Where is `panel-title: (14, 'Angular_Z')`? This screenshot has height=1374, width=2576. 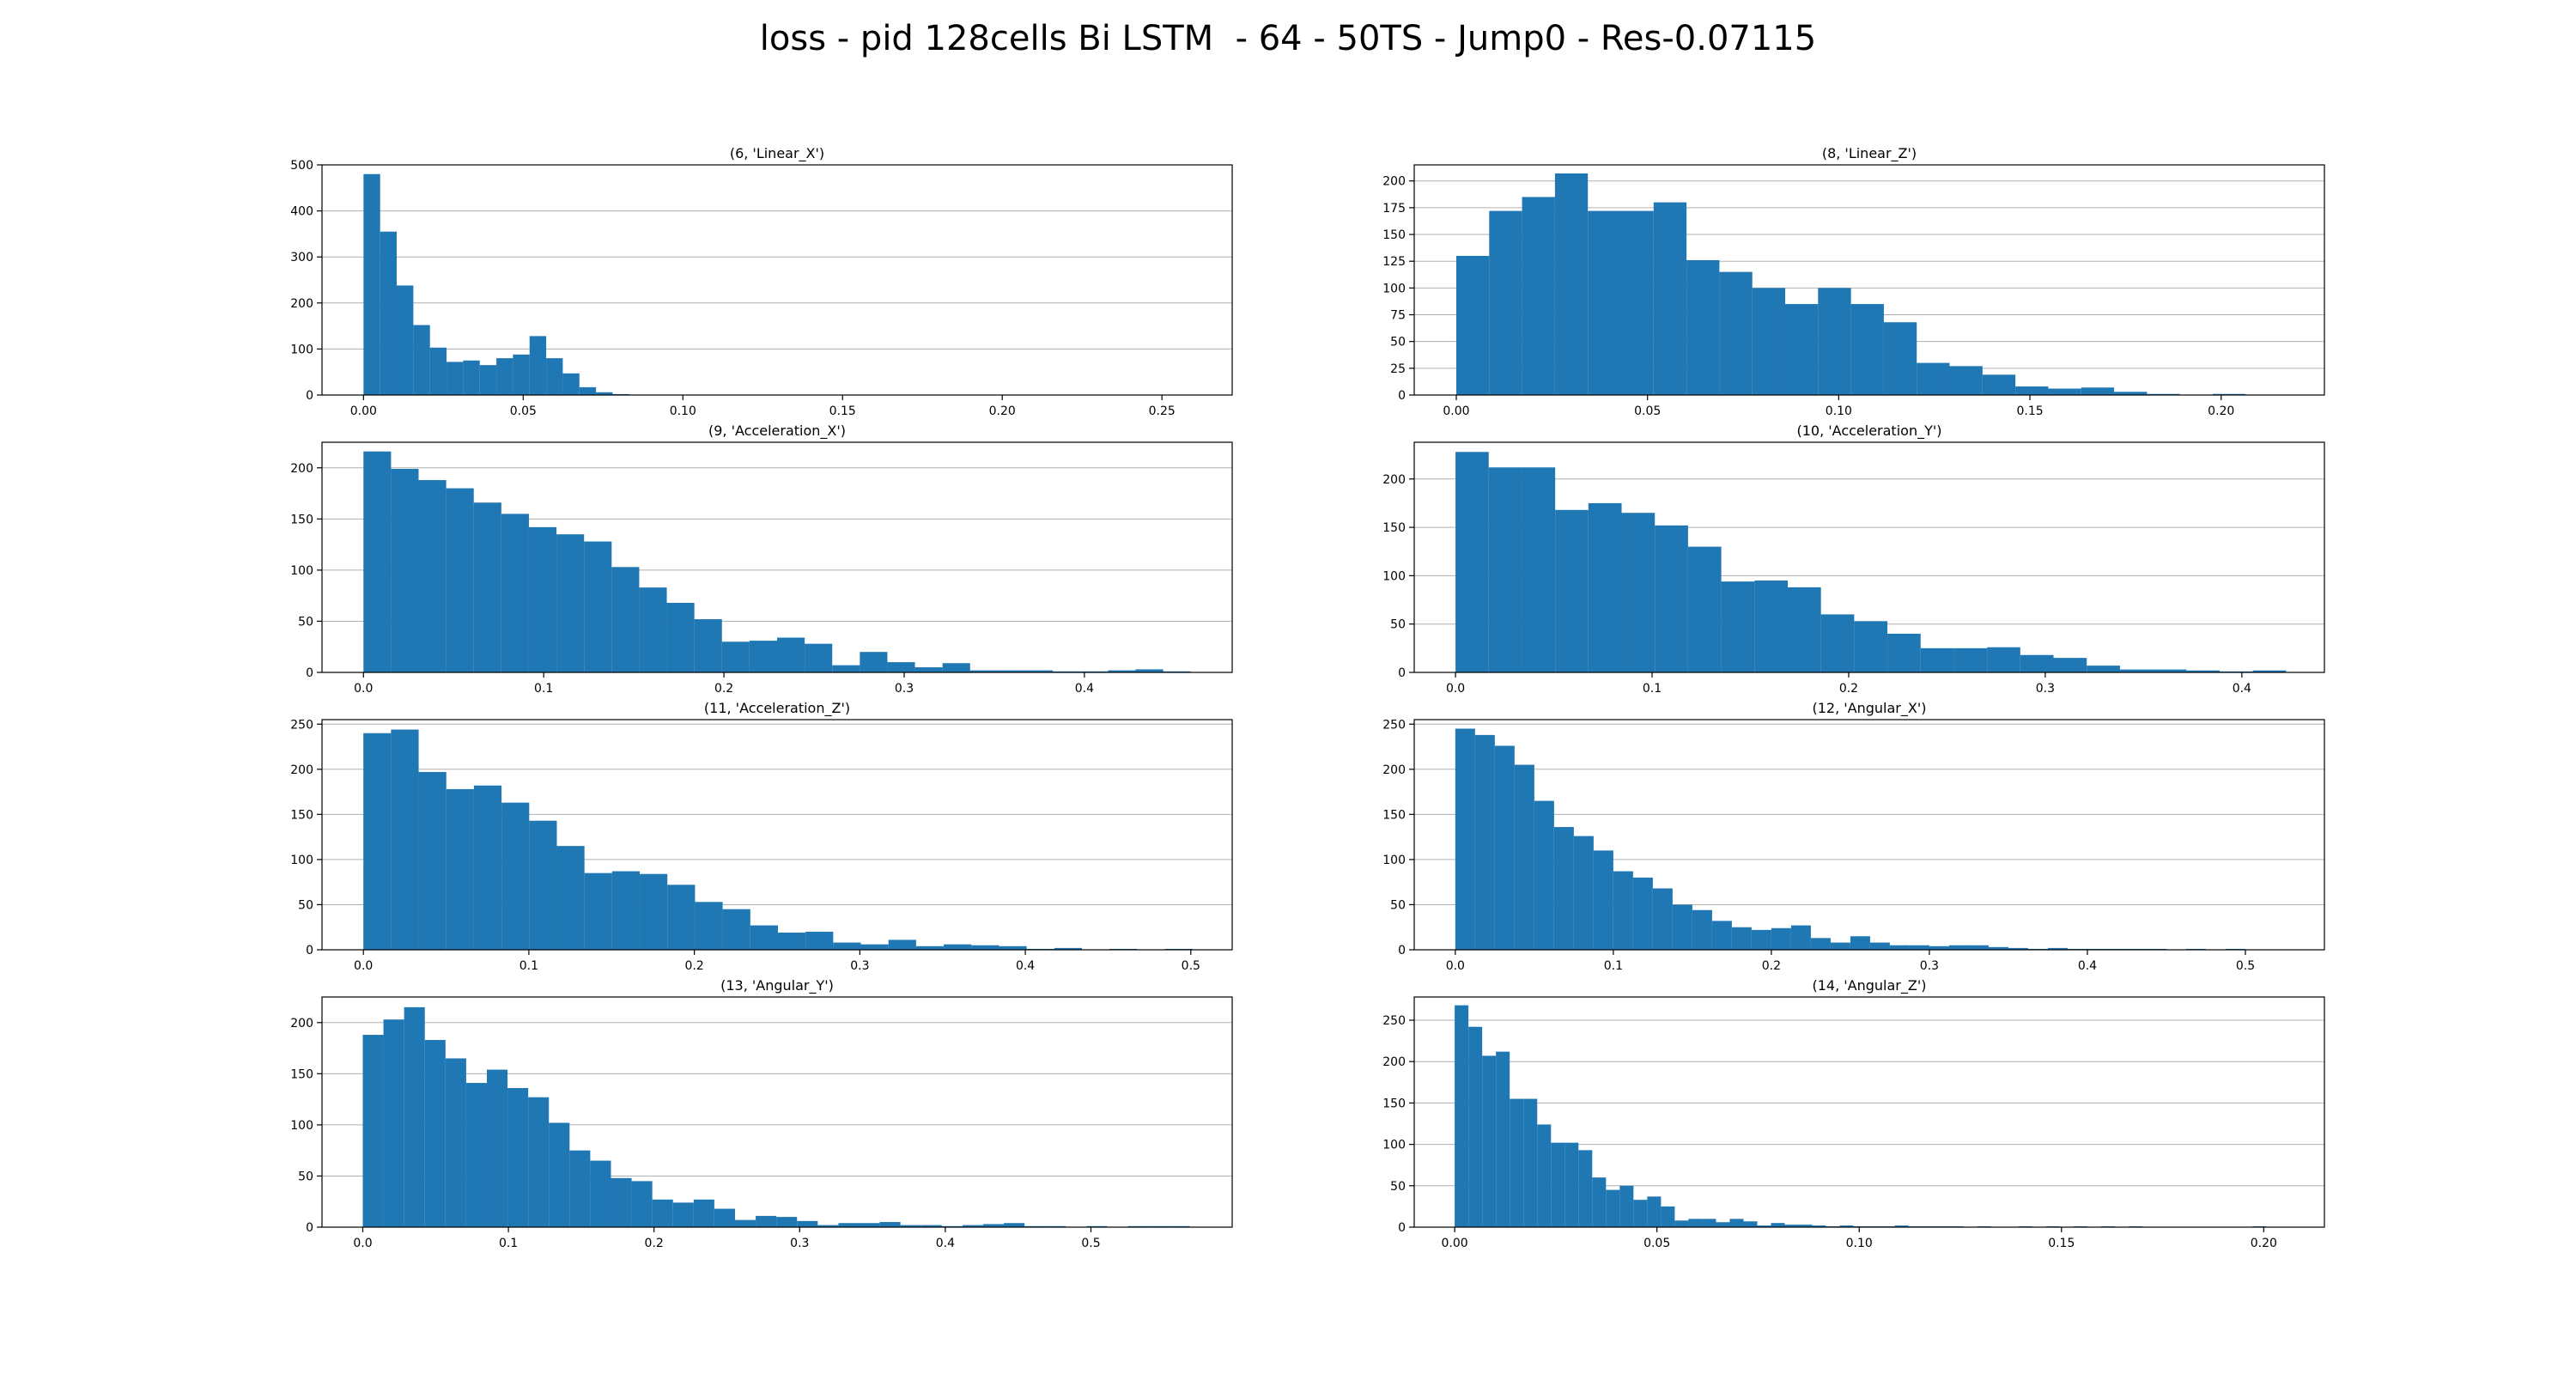 panel-title: (14, 'Angular_Z') is located at coordinates (1870, 985).